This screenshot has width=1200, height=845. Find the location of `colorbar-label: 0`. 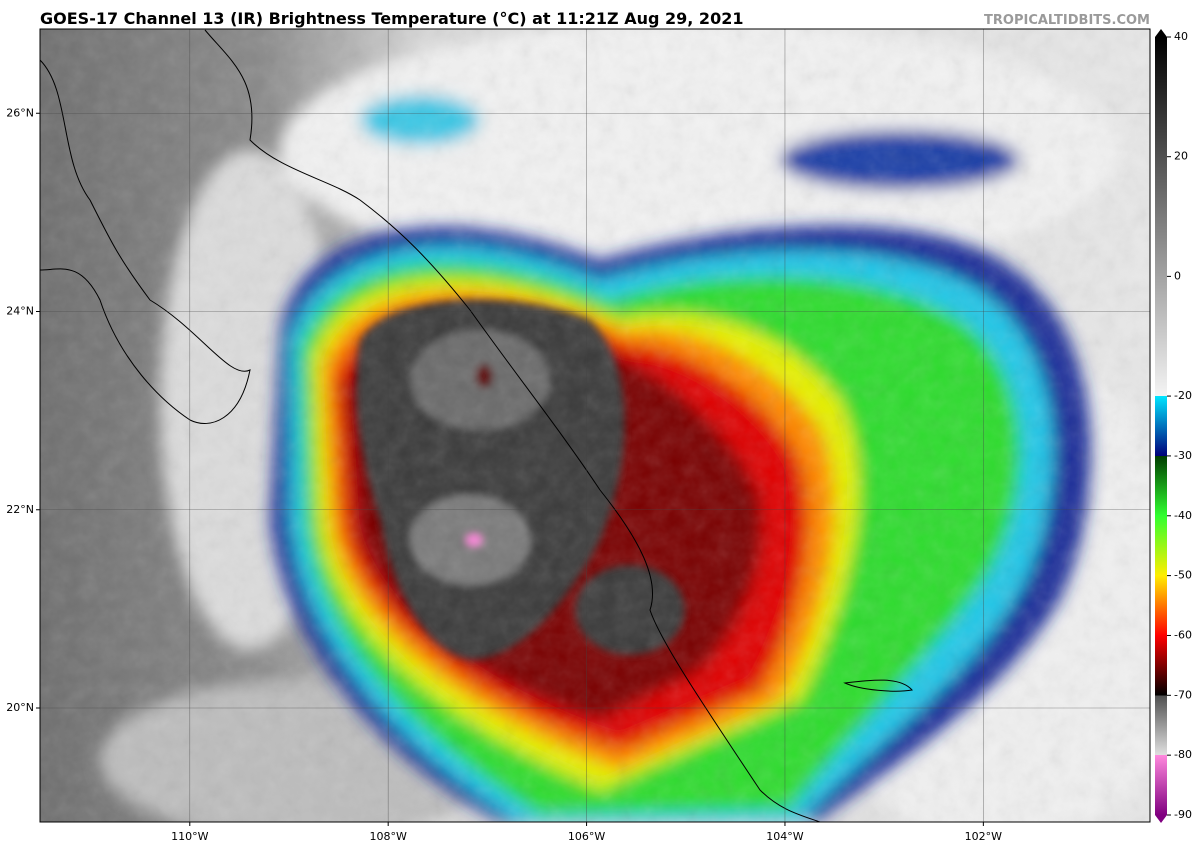

colorbar-label: 0 is located at coordinates (1177, 275).